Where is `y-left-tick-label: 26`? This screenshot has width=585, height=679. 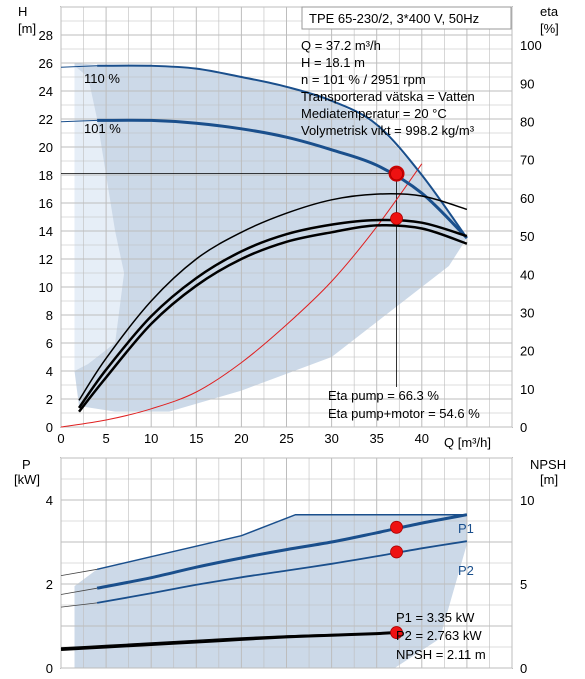
y-left-tick-label: 26 is located at coordinates (46, 63).